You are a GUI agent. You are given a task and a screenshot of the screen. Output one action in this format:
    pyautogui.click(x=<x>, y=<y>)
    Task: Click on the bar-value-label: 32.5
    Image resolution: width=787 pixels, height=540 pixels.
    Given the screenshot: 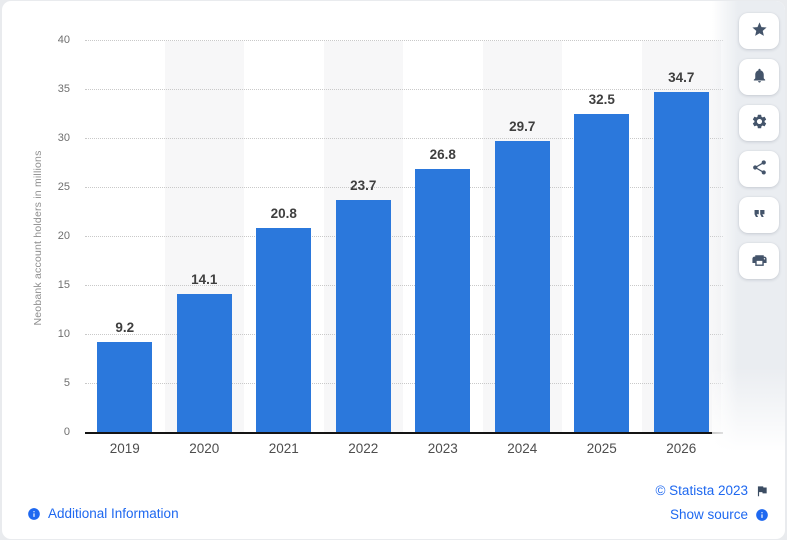 What is the action you would take?
    pyautogui.click(x=601, y=99)
    